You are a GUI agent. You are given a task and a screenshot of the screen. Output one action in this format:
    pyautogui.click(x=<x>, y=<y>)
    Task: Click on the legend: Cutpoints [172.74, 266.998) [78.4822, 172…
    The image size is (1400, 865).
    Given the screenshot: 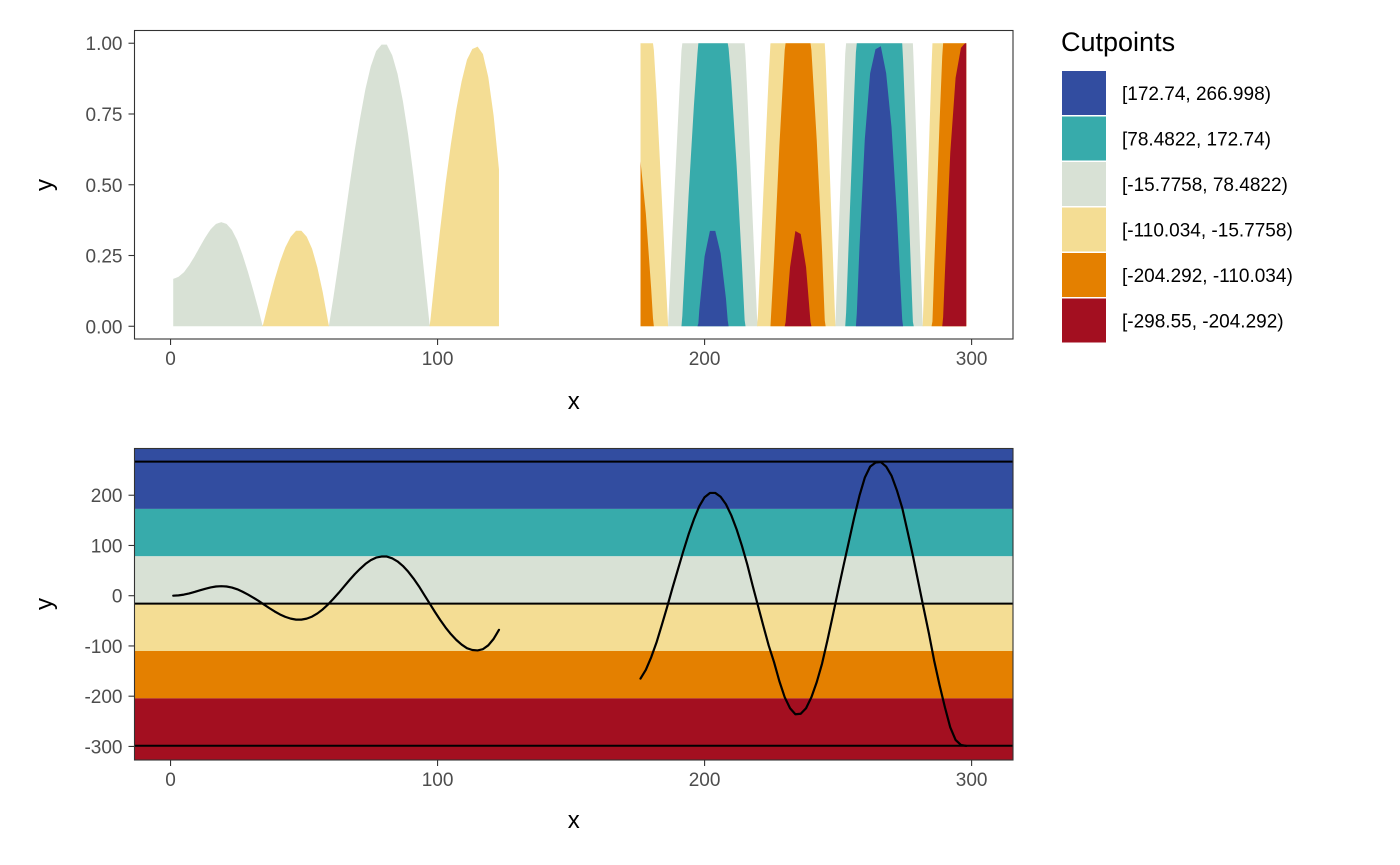 What is the action you would take?
    pyautogui.click(x=1177, y=185)
    